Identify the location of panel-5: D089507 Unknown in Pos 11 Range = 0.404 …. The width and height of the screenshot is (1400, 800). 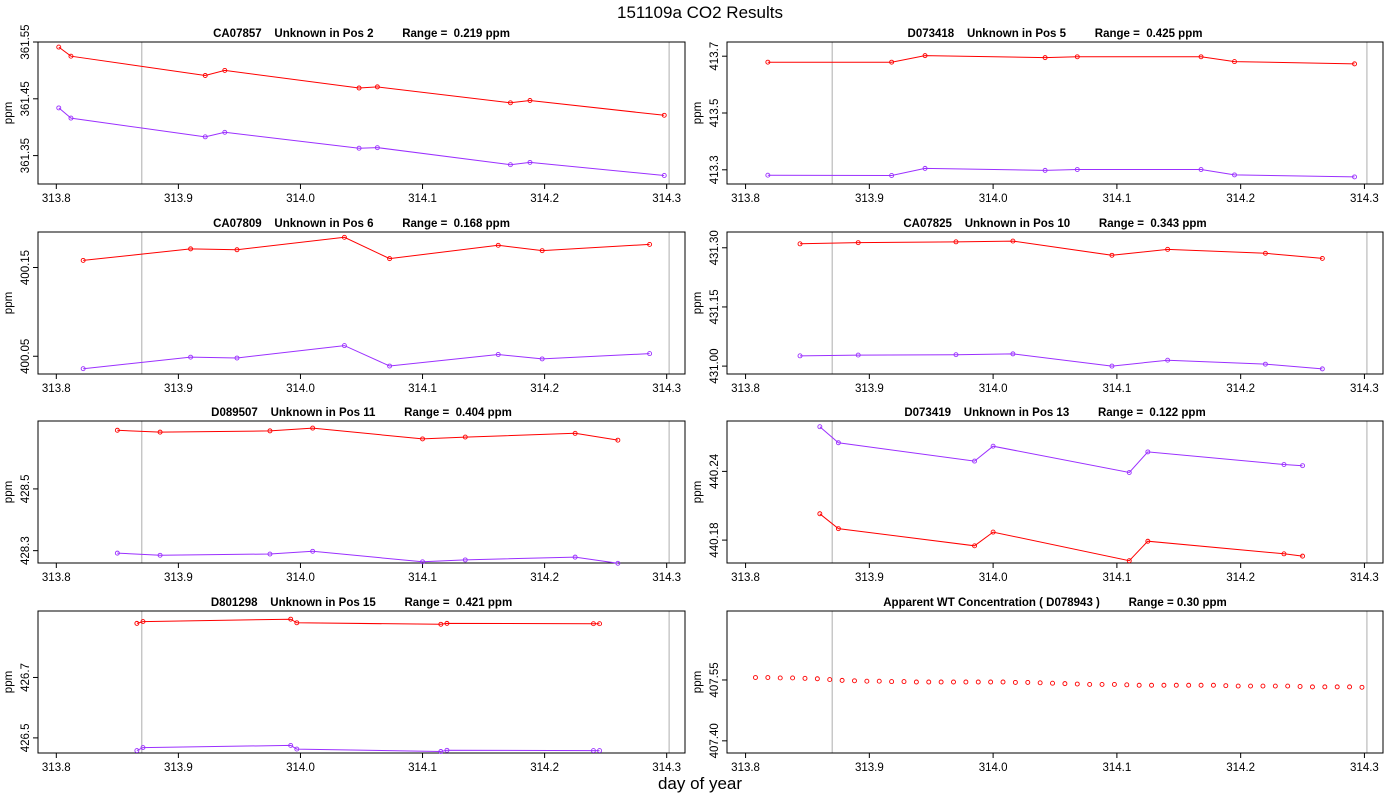
(344, 495).